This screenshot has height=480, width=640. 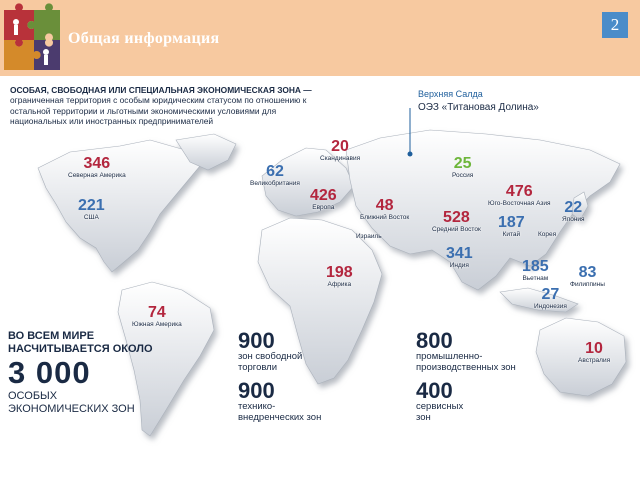 I want to click on region-uk: 62 Великобритания, so click(x=275, y=175).